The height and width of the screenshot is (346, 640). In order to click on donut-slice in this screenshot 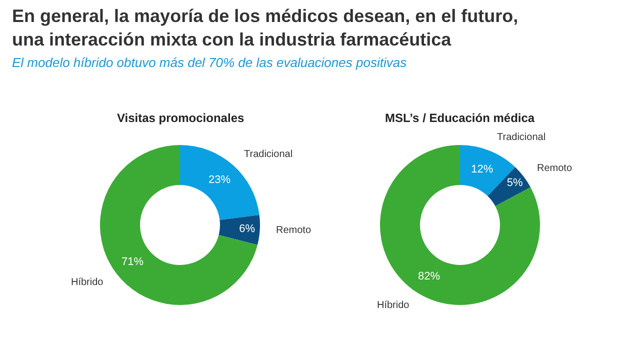, I will do `click(239, 229)`.